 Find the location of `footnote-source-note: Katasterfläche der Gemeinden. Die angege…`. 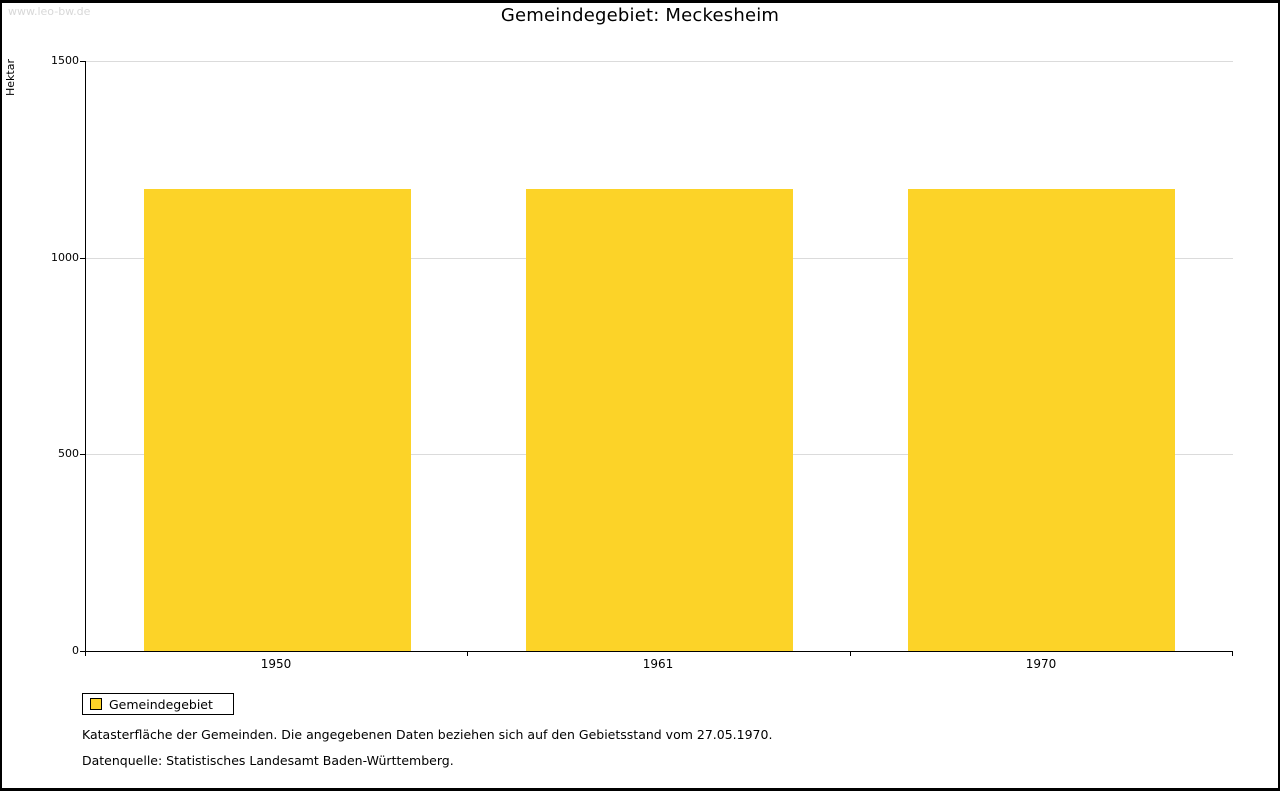

footnote-source-note: Katasterfläche der Gemeinden. Die angege… is located at coordinates (427, 734).